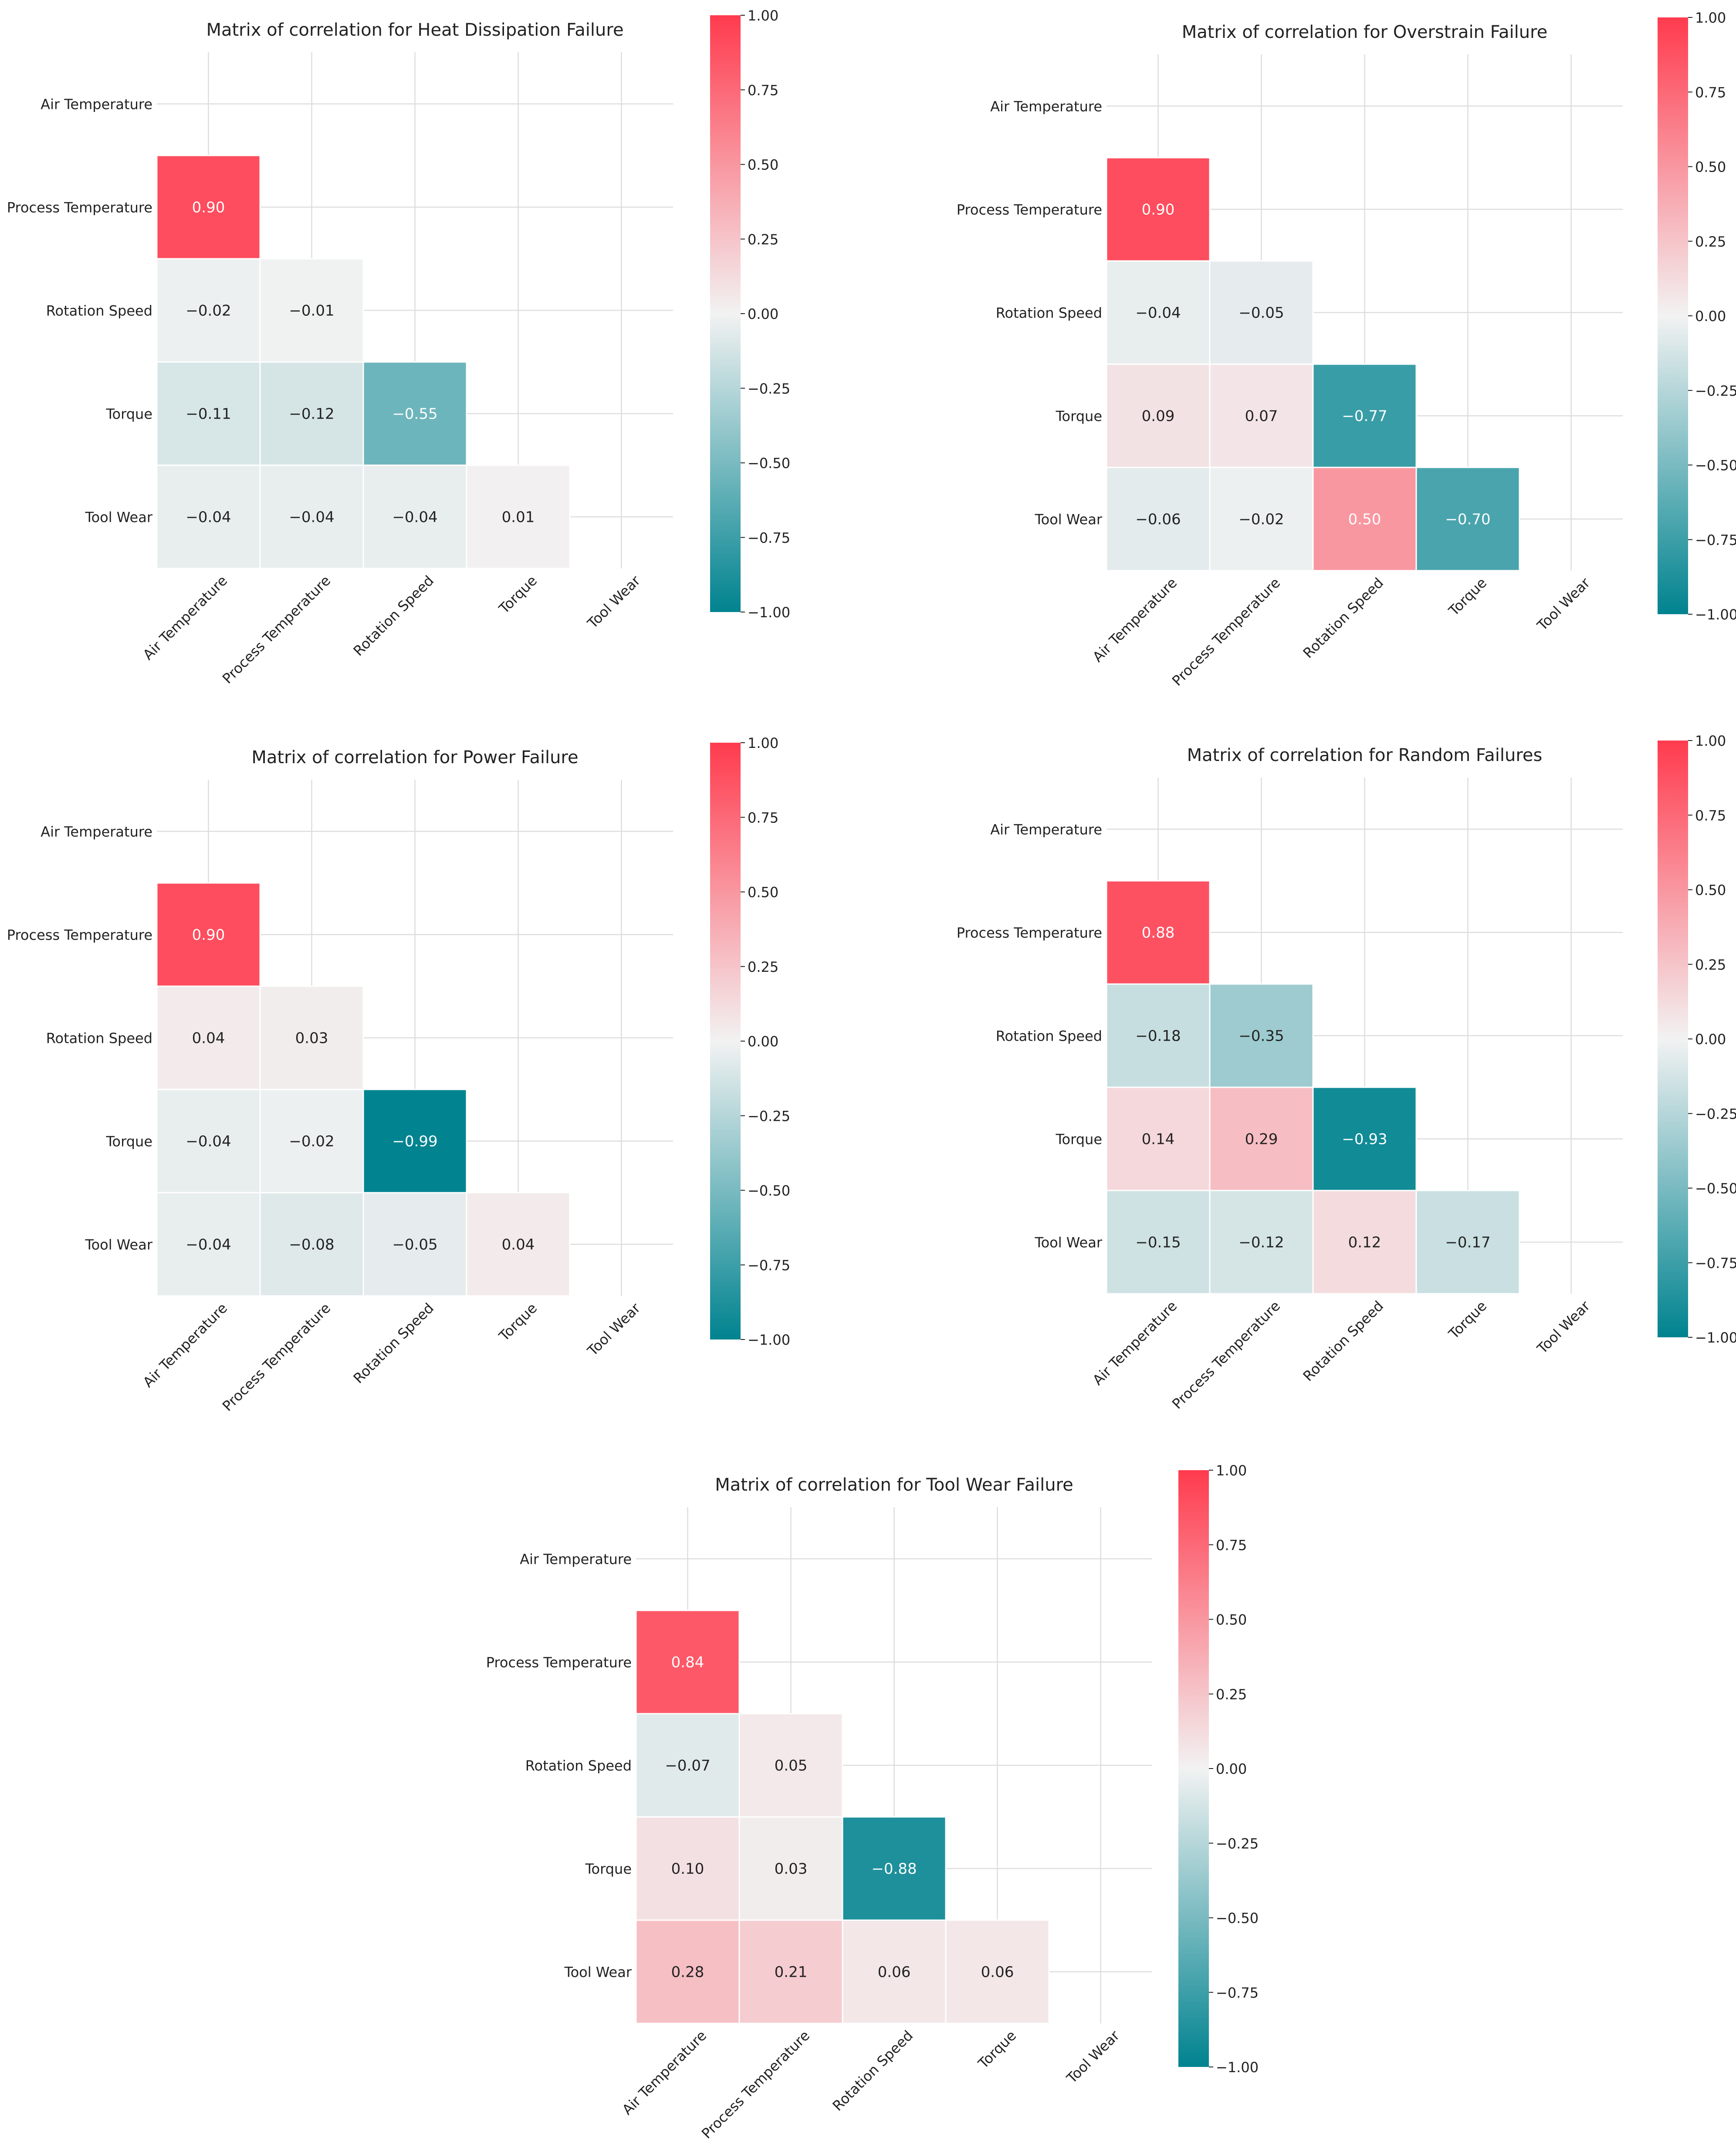 This screenshot has height=2141, width=1736. I want to click on cell-value-label: 0.50, so click(1364, 519).